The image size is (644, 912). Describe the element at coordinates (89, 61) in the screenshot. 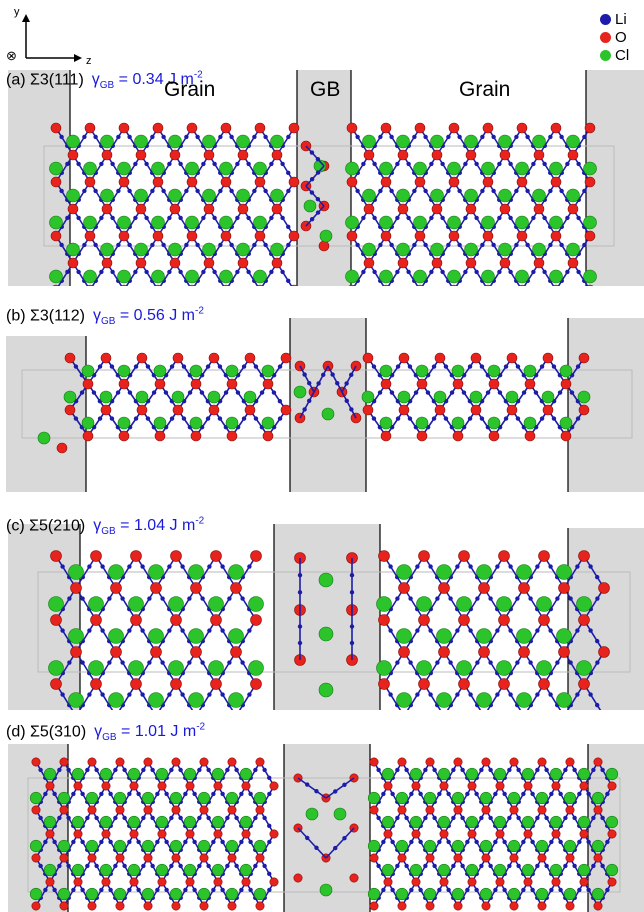

I see `axis-z-label: z` at that location.